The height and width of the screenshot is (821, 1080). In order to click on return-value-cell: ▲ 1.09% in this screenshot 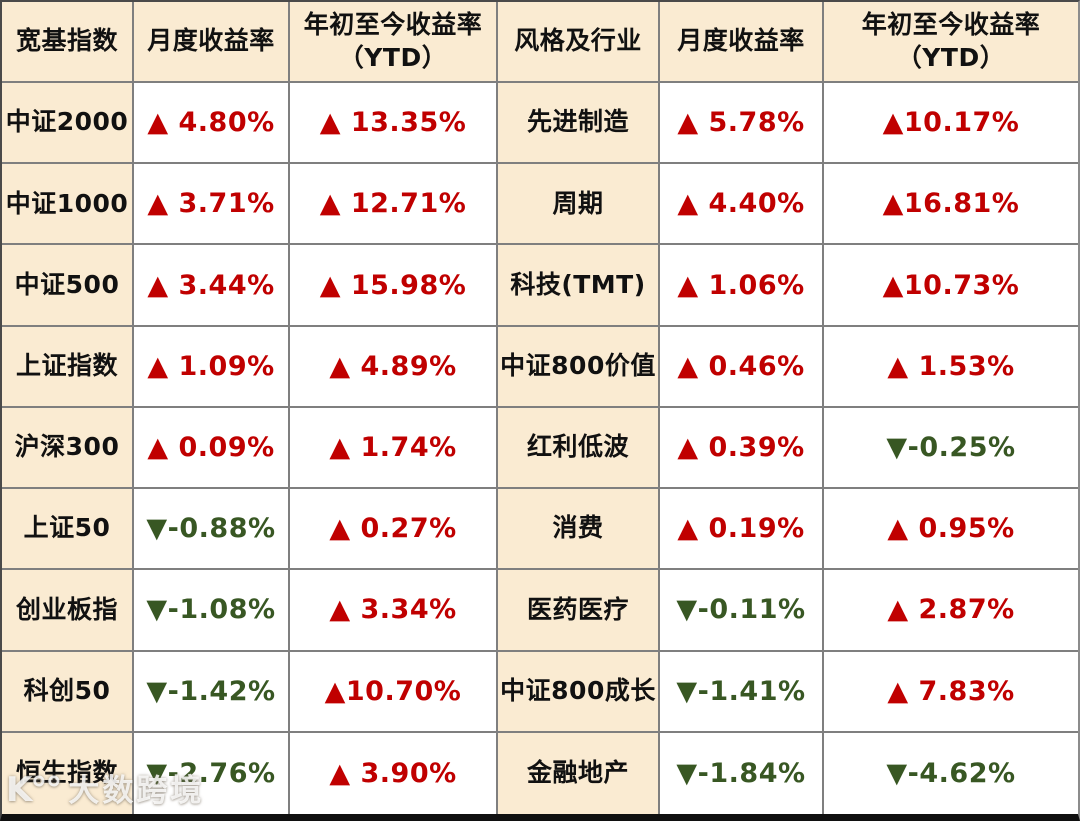, I will do `click(212, 367)`.